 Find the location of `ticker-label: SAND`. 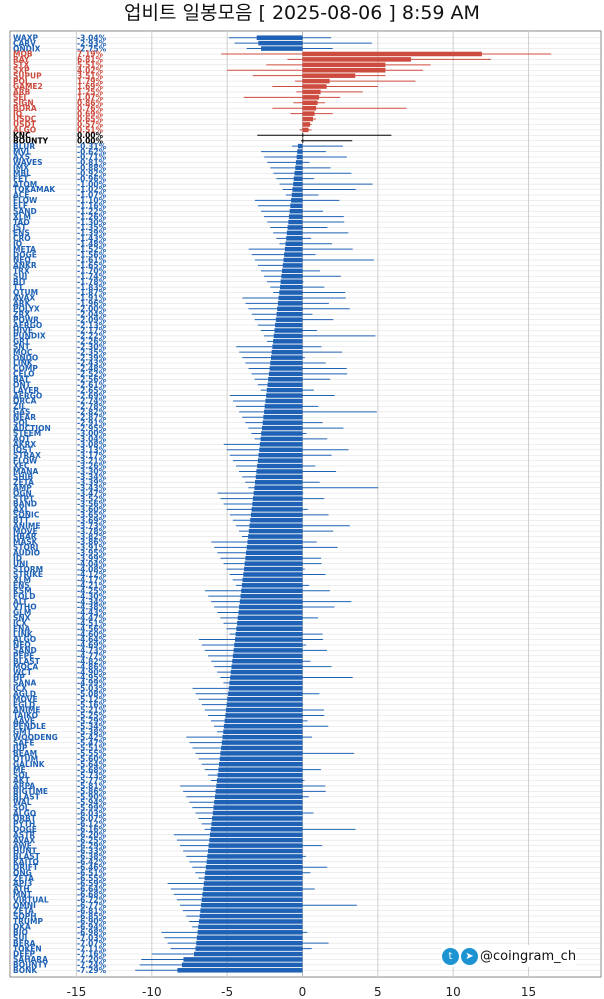

ticker-label: SAND is located at coordinates (25, 650).